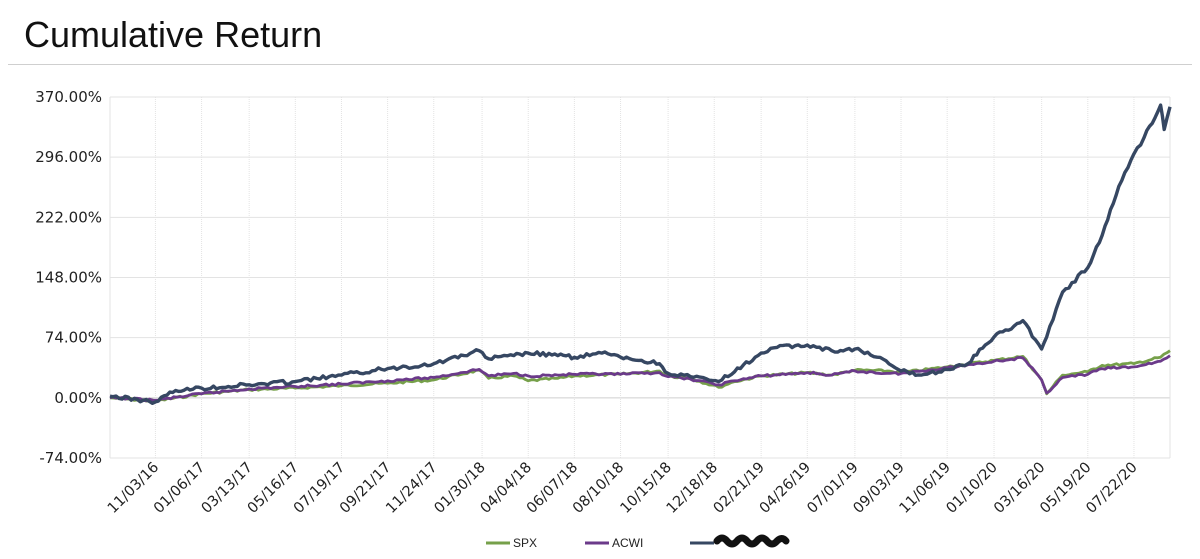 This screenshot has height=559, width=1200. What do you see at coordinates (68, 217) in the screenshot?
I see `y-tick-label: 222.00%` at bounding box center [68, 217].